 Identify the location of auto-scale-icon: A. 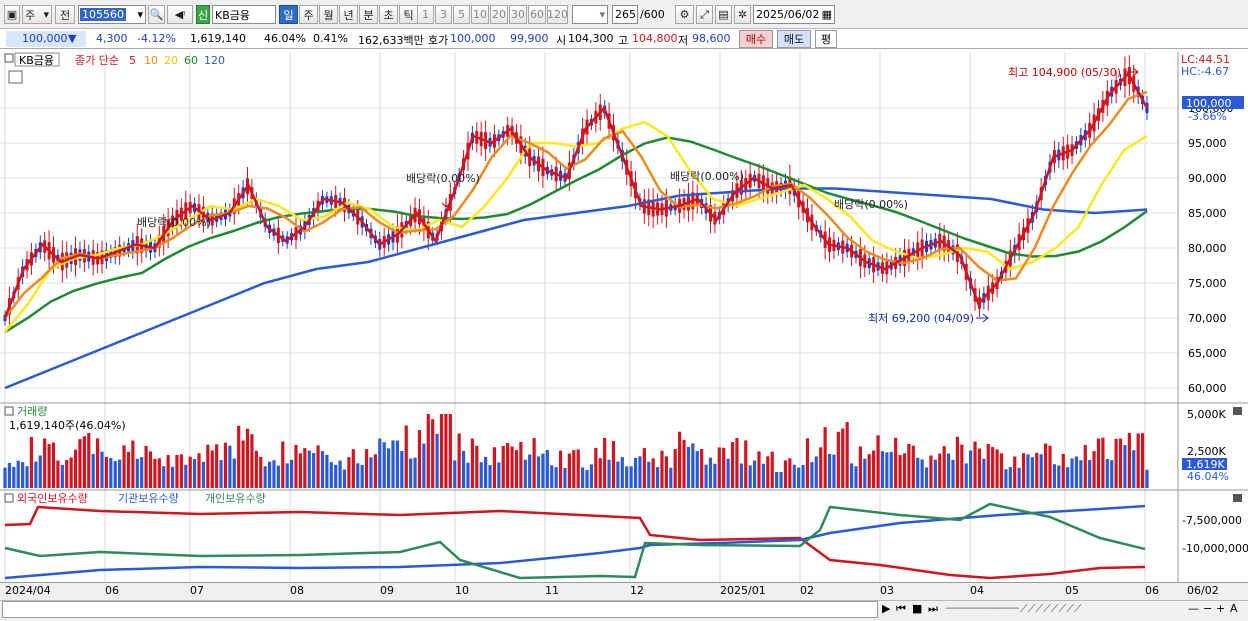
(1234, 608).